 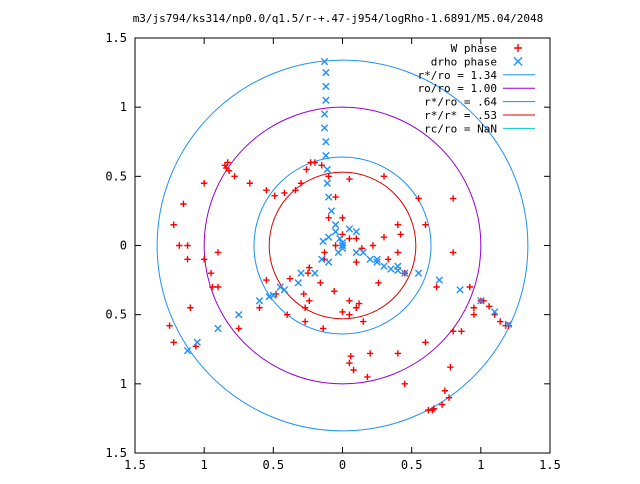 What do you see at coordinates (116, 453) in the screenshot?
I see `y-tick-label: 1.5` at bounding box center [116, 453].